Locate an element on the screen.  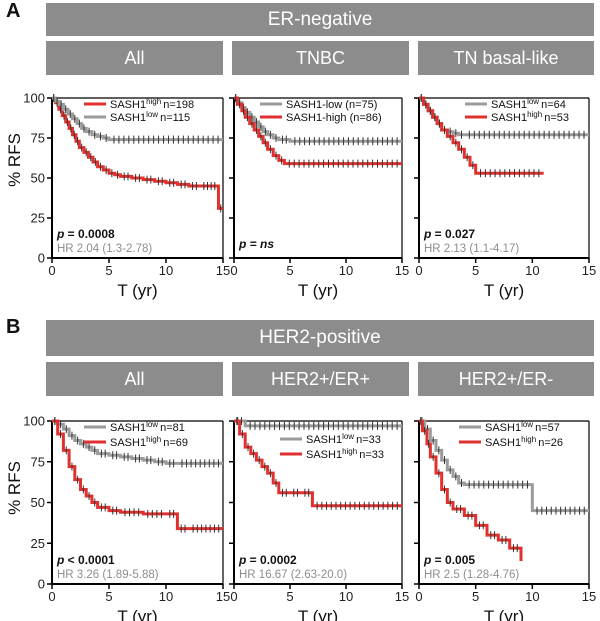
p-value-text: = 0.0008 is located at coordinates (91, 234).